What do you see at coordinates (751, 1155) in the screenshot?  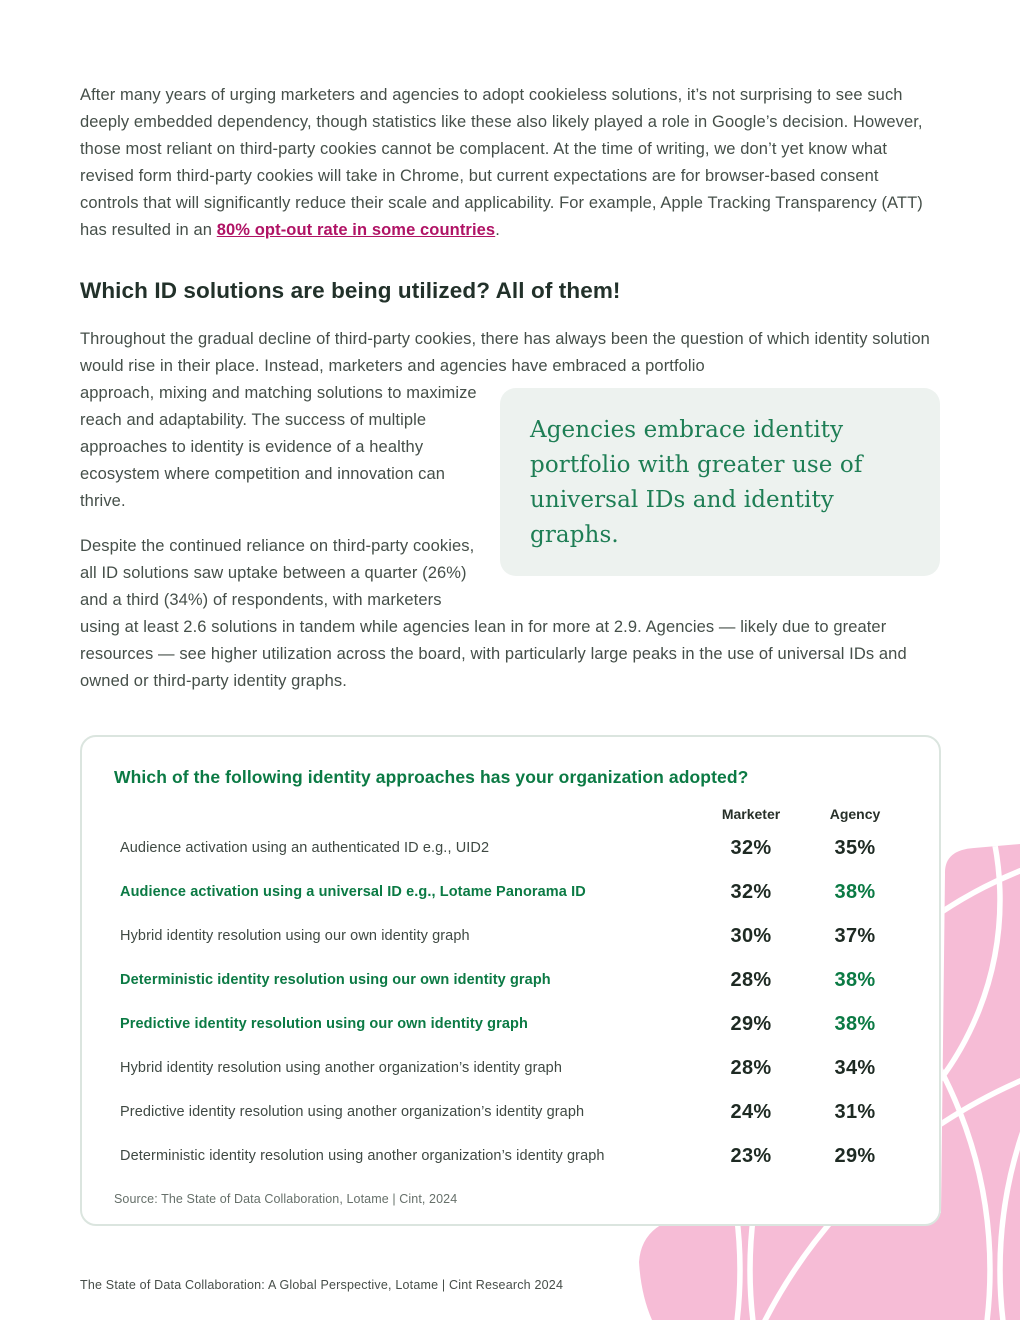 I see `marketer-value: 23%` at bounding box center [751, 1155].